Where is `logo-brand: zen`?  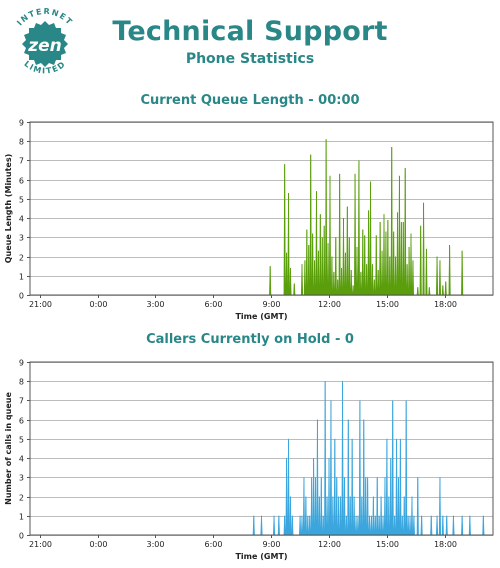 logo-brand: zen is located at coordinates (44, 46).